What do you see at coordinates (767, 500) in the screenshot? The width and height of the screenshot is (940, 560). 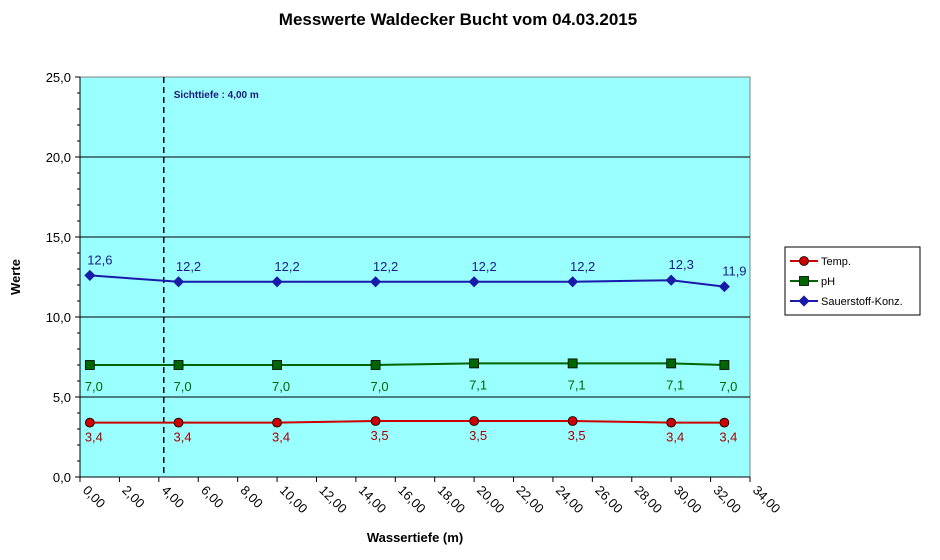 I see `x-tick-label: 34,00` at bounding box center [767, 500].